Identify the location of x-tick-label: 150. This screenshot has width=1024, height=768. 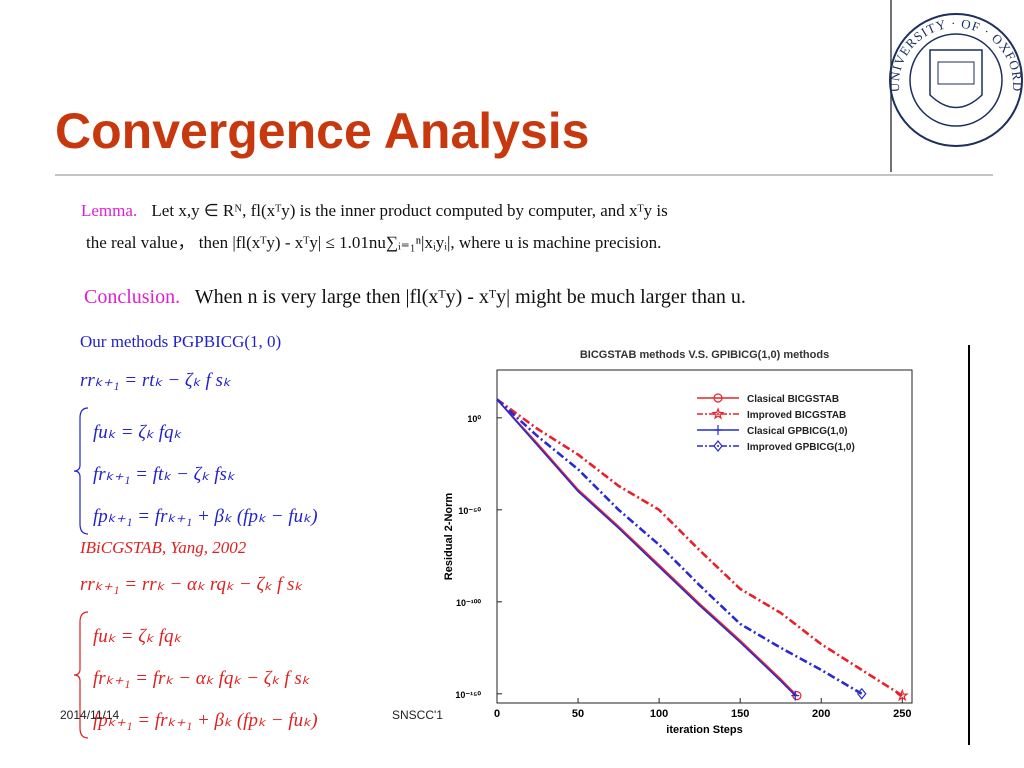
(740, 714).